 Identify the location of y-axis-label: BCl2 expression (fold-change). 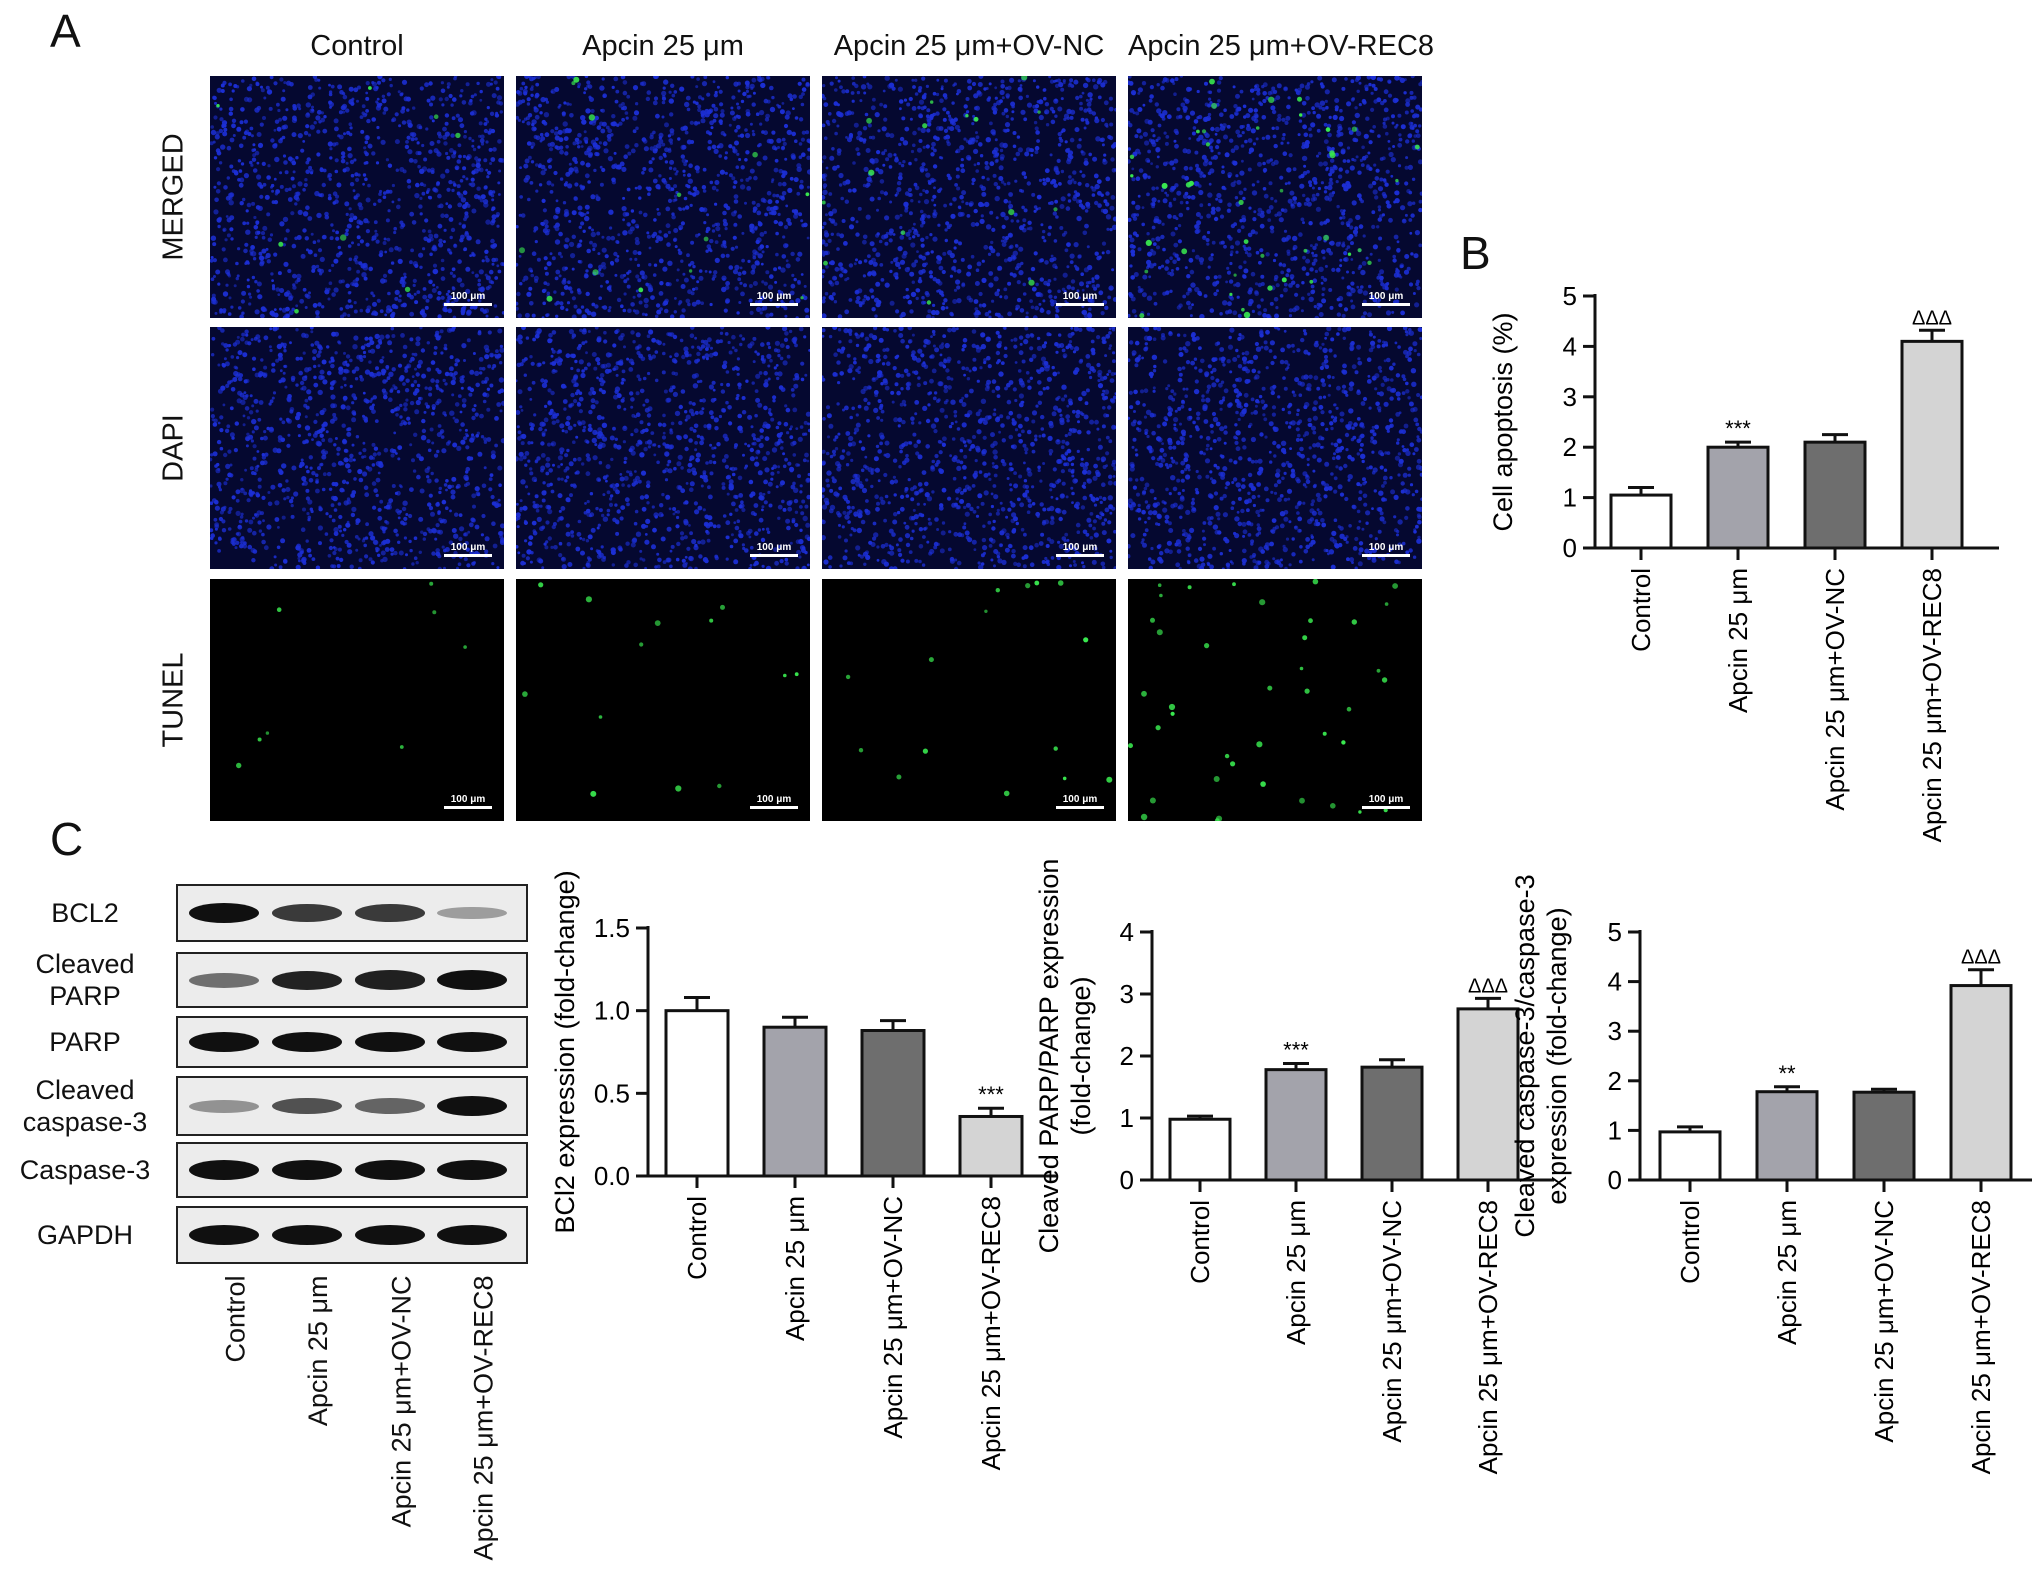
(565, 1051).